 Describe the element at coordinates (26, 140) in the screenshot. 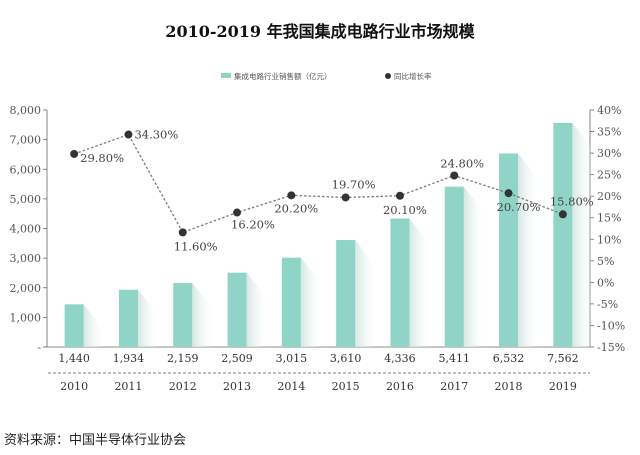

I see `y-left-tick-label: 7,000` at that location.